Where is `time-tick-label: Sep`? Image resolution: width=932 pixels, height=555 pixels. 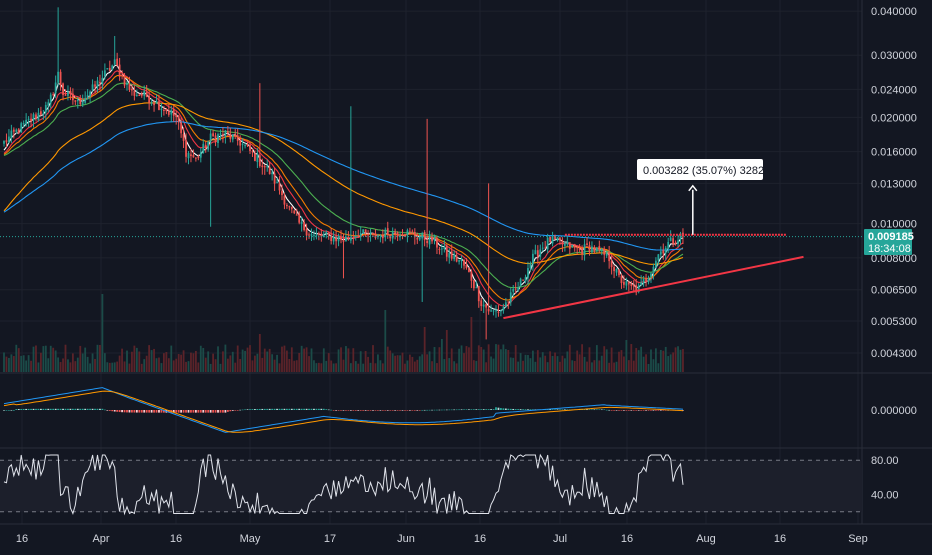 time-tick-label: Sep is located at coordinates (858, 539).